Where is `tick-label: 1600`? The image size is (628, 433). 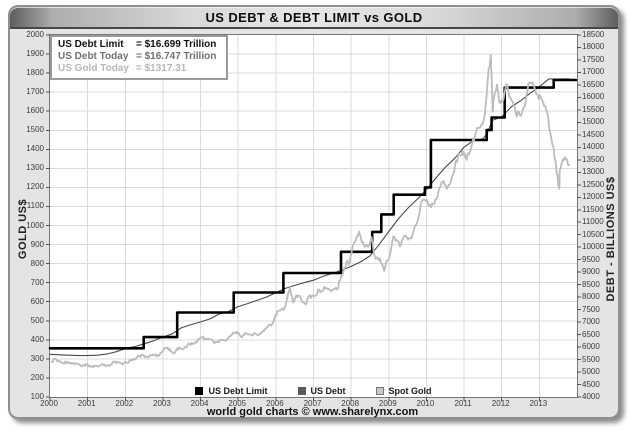 tick-label: 1600 is located at coordinates (35, 111).